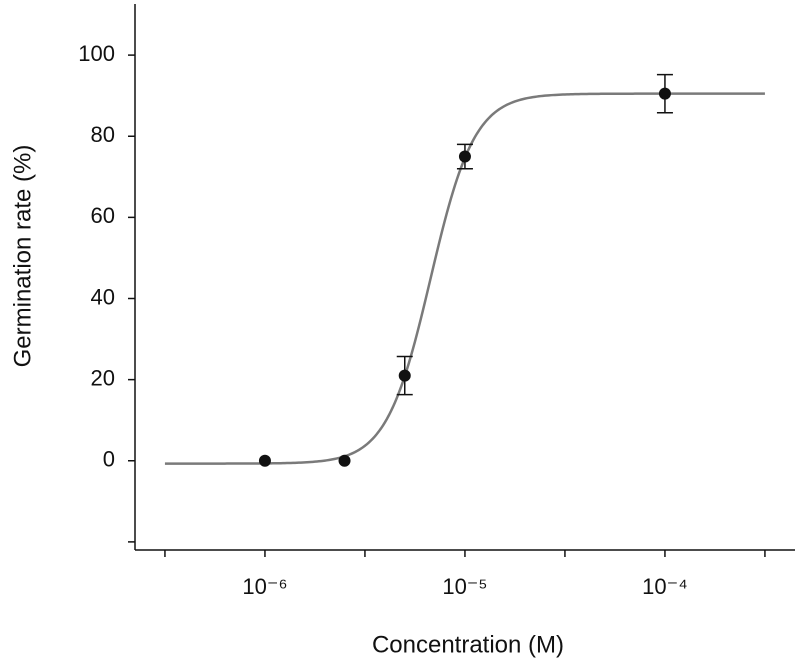 Image resolution: width=798 pixels, height=669 pixels. I want to click on y-tick-label: 0, so click(109, 459).